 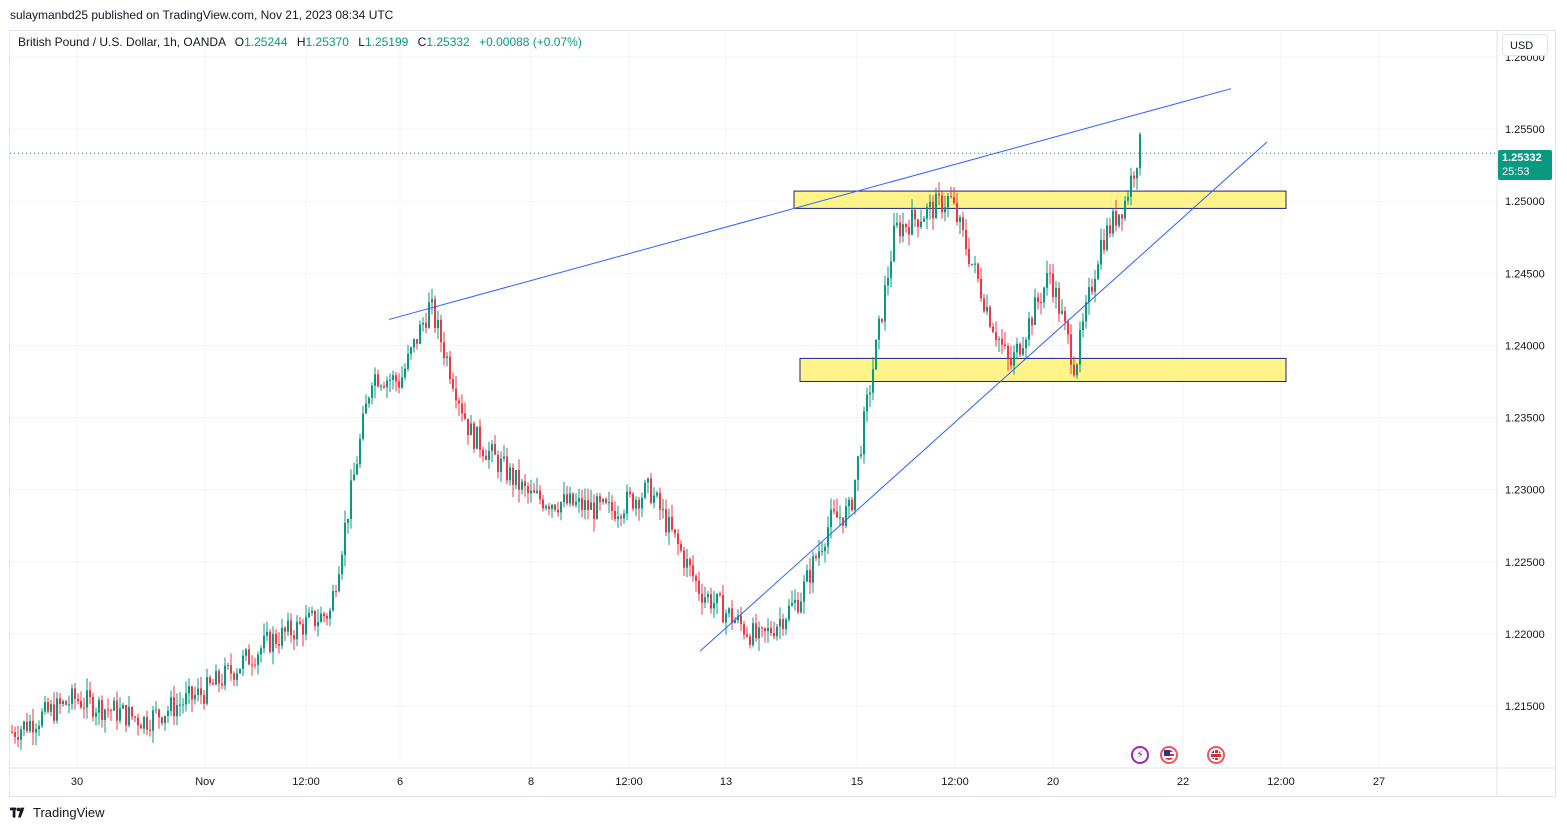 I want to click on x-tick-label: 30, so click(x=77, y=782).